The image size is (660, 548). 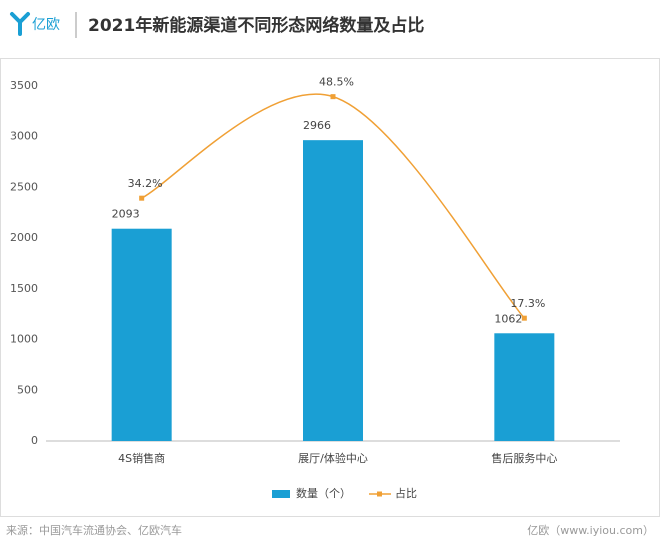 I want to click on y-tick-label: 0, so click(x=34, y=440).